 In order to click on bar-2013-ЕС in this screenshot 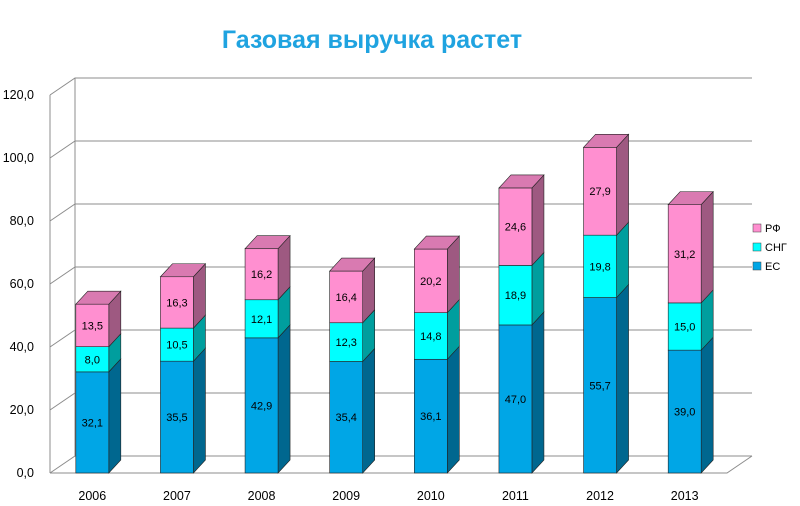, I will do `click(690, 405)`.